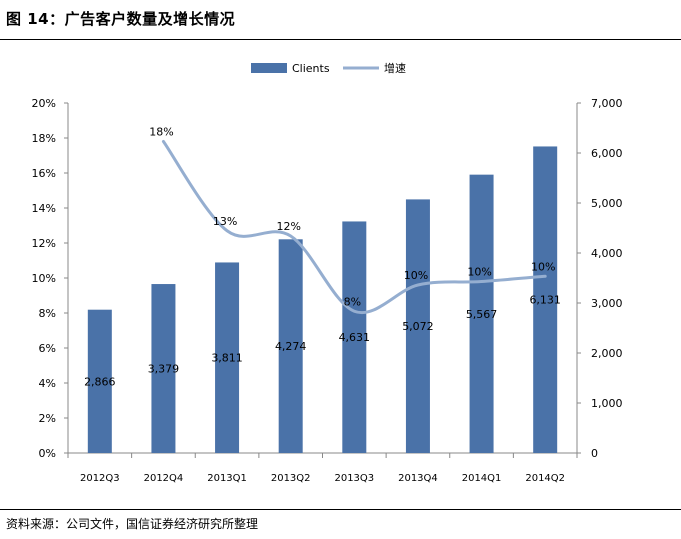 The width and height of the screenshot is (681, 539). Describe the element at coordinates (594, 453) in the screenshot. I see `right-axis-tick-label: 0` at that location.